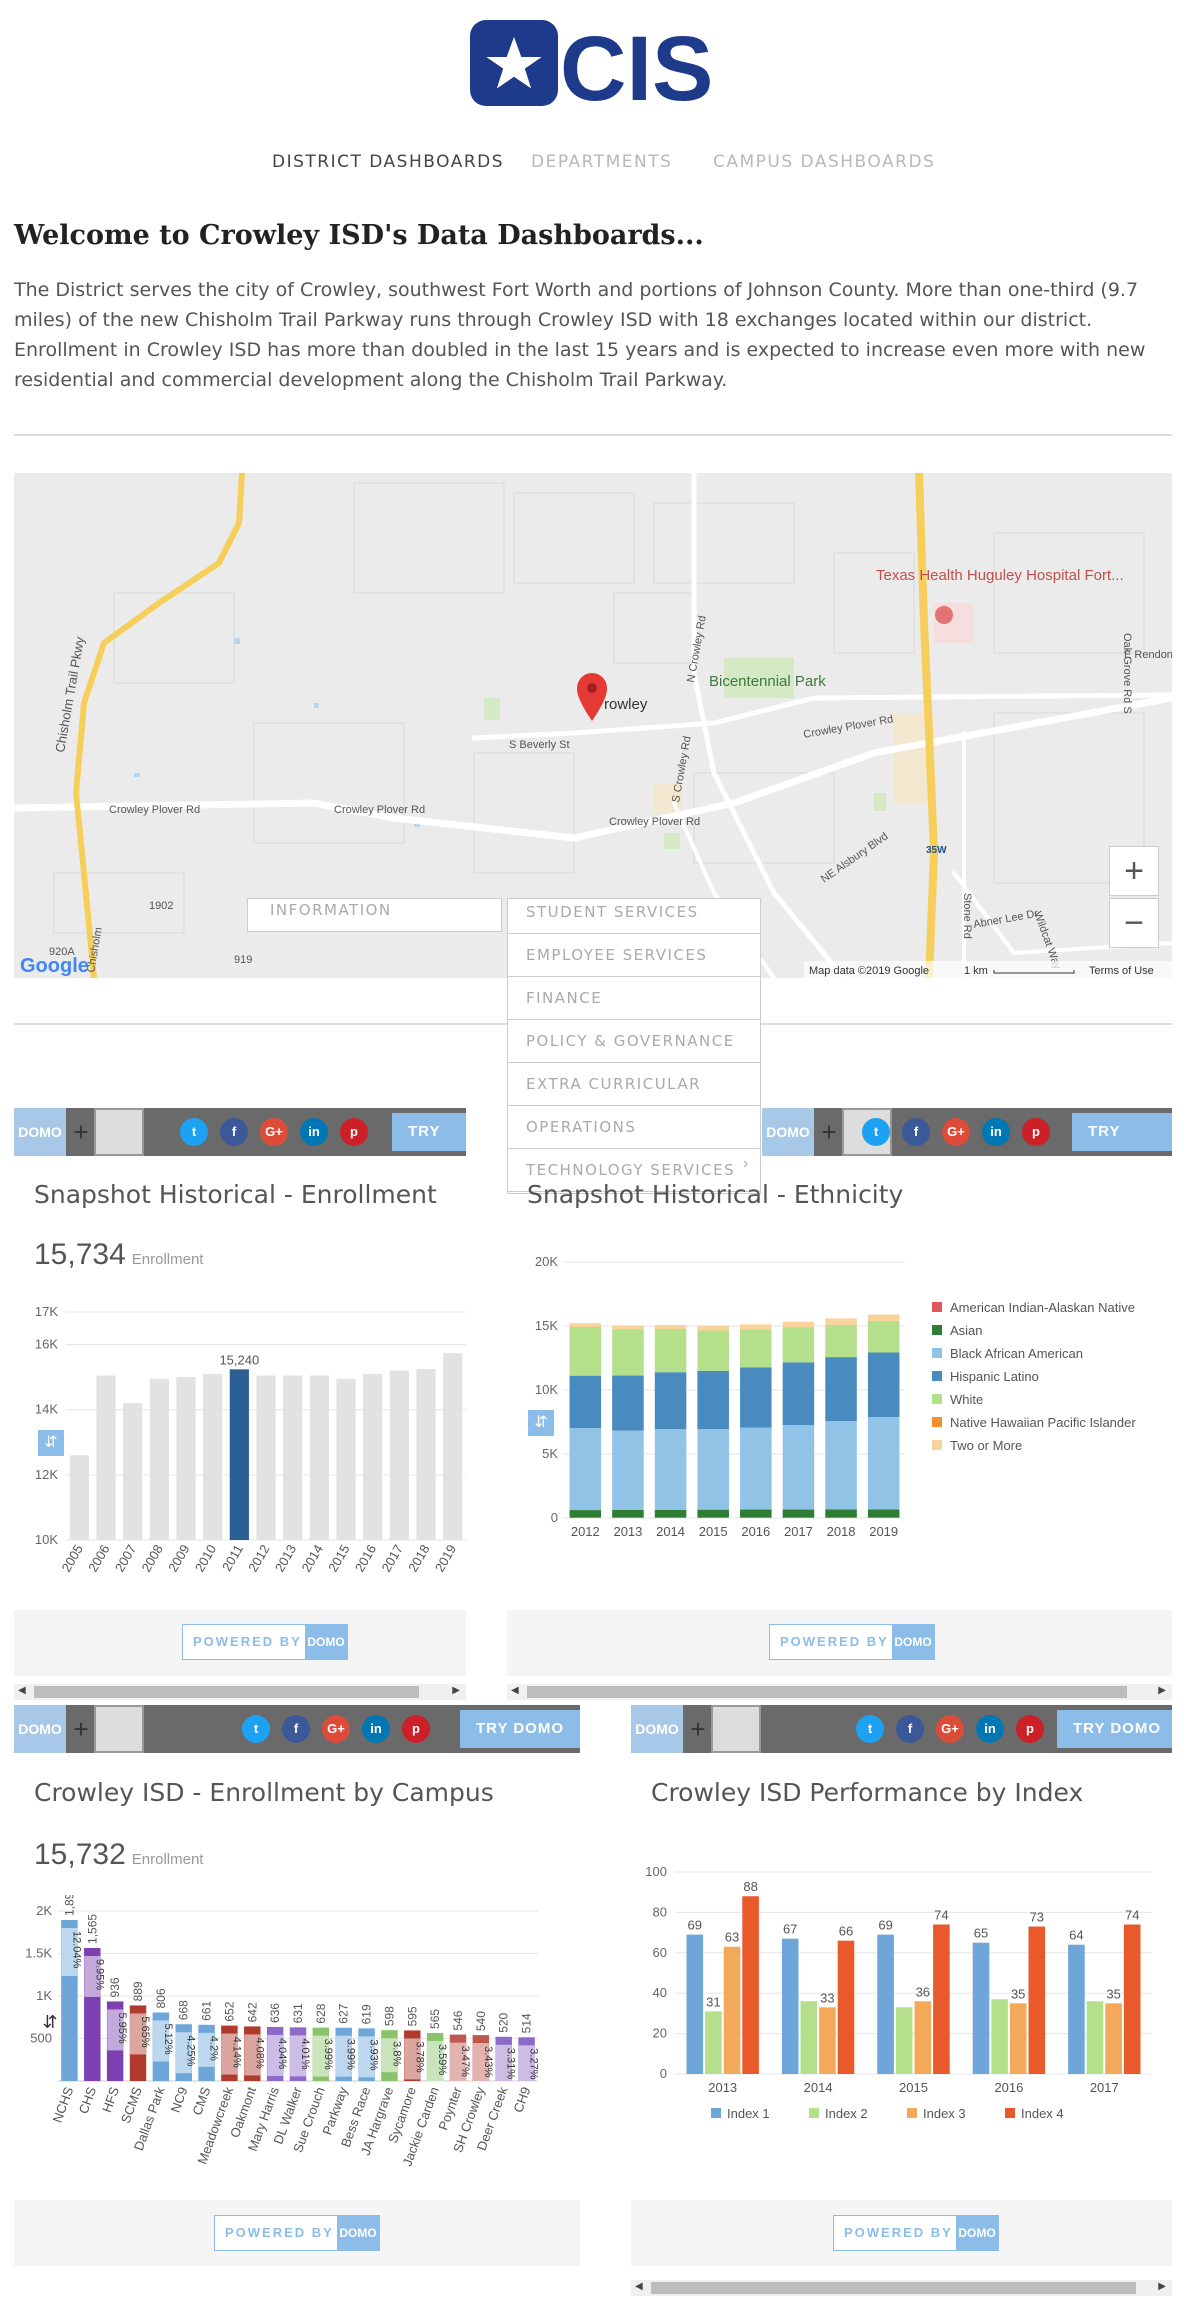  What do you see at coordinates (1134, 871) in the screenshot?
I see `zoom-in-button: +` at bounding box center [1134, 871].